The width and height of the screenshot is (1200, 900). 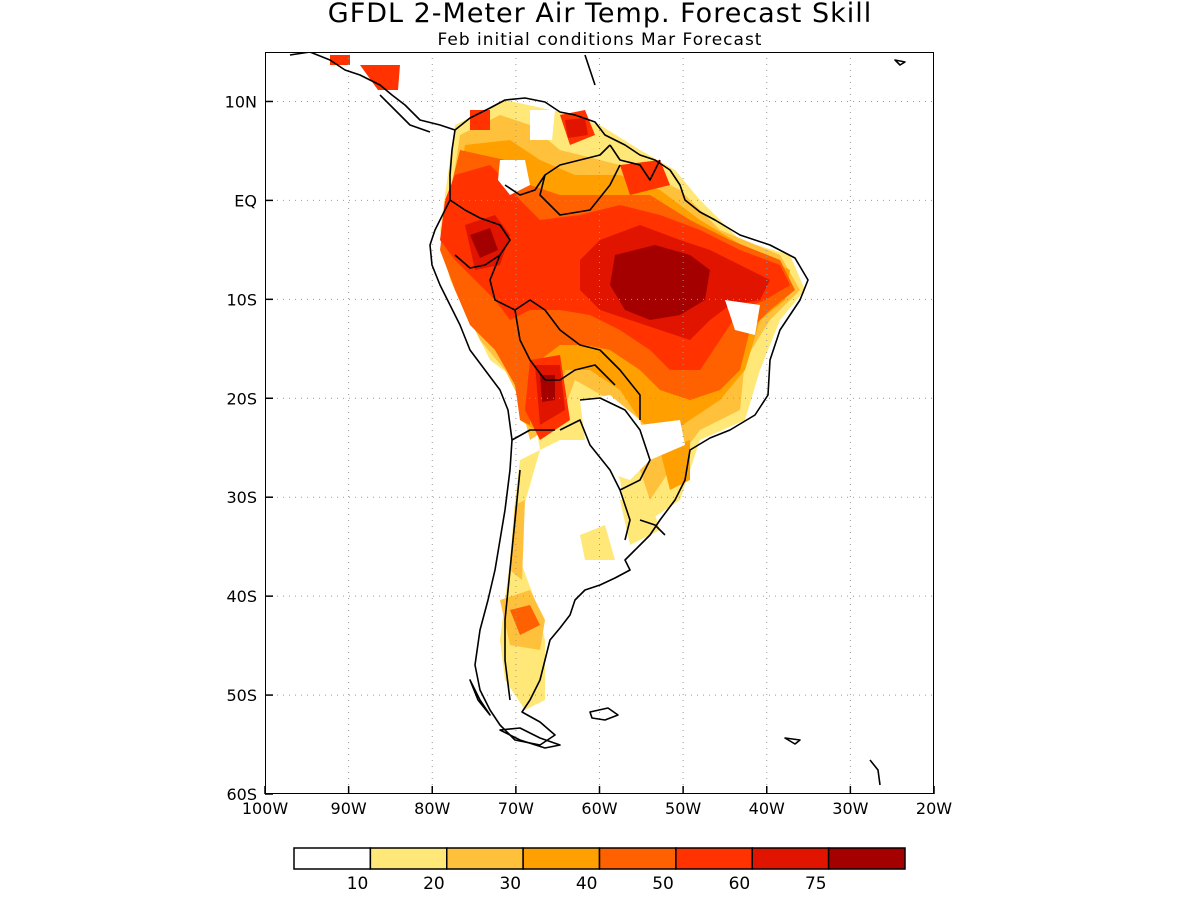 I want to click on colorbar-label: 40, so click(x=587, y=884).